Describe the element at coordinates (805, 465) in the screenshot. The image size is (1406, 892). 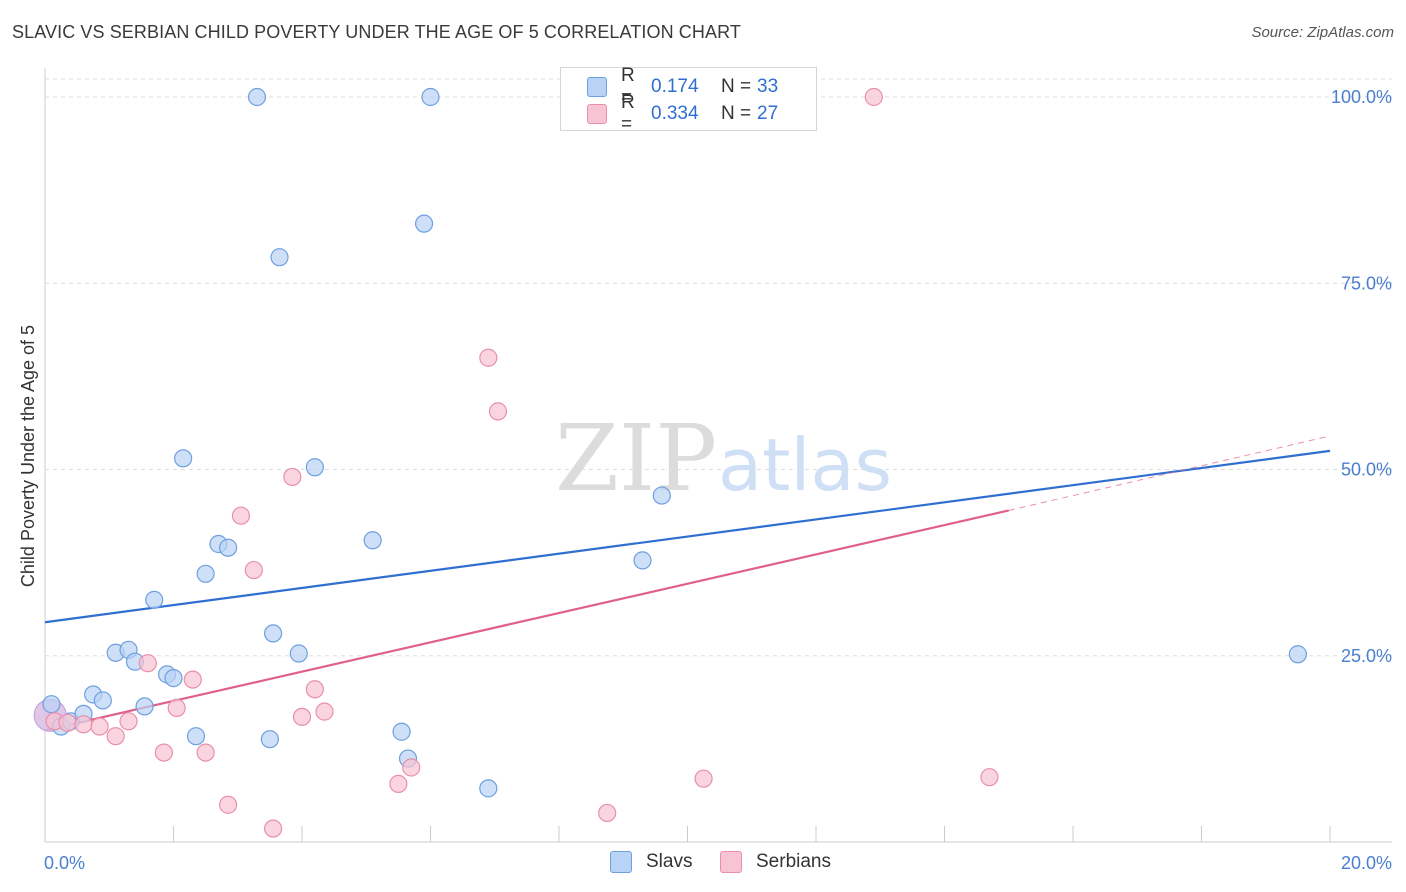
I see `watermark-atlas: atlas` at that location.